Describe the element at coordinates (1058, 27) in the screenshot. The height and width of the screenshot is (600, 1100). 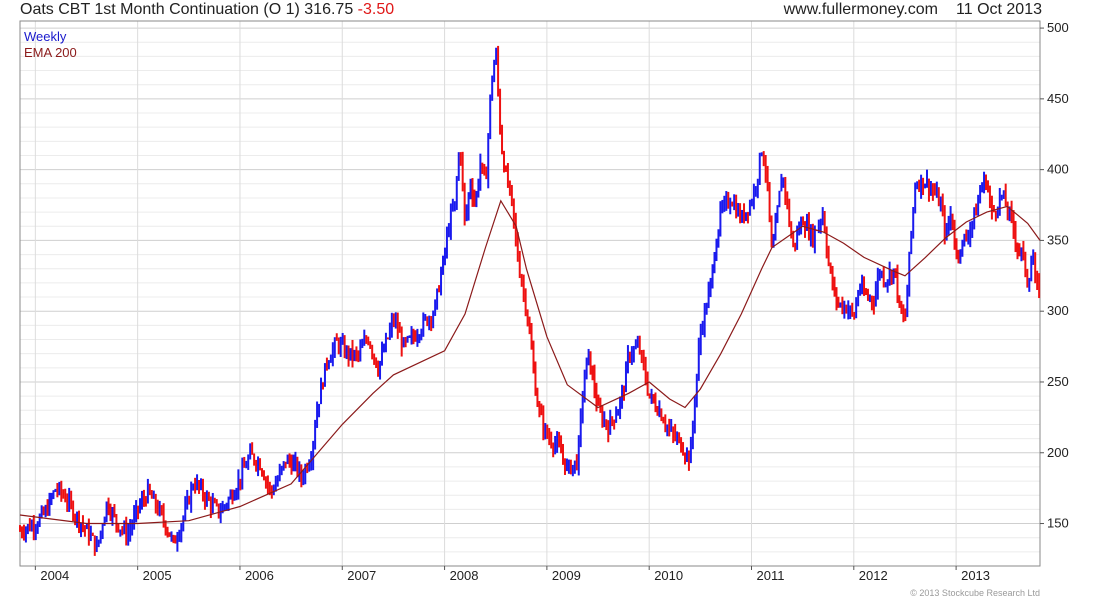
I see `y-tick-label: 500` at that location.